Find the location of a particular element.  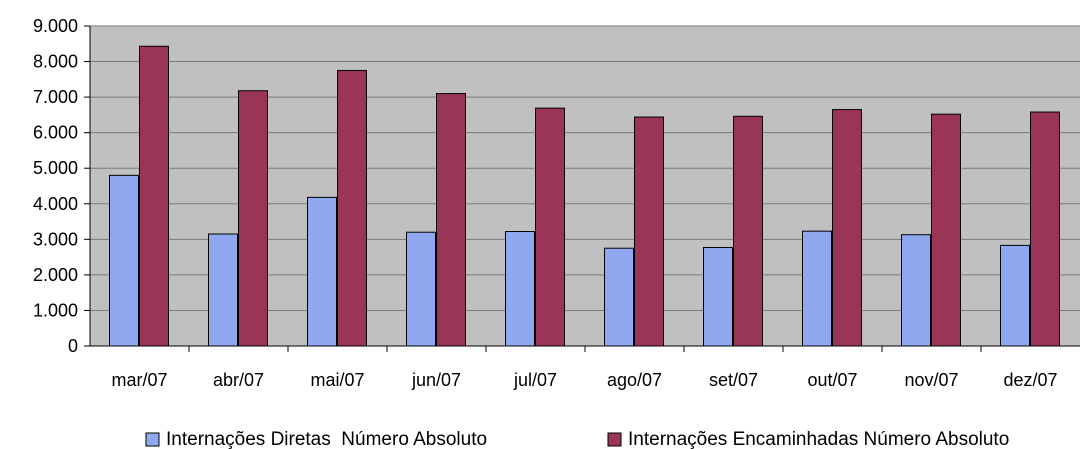

y-tick-label: 2.000 is located at coordinates (55, 275).